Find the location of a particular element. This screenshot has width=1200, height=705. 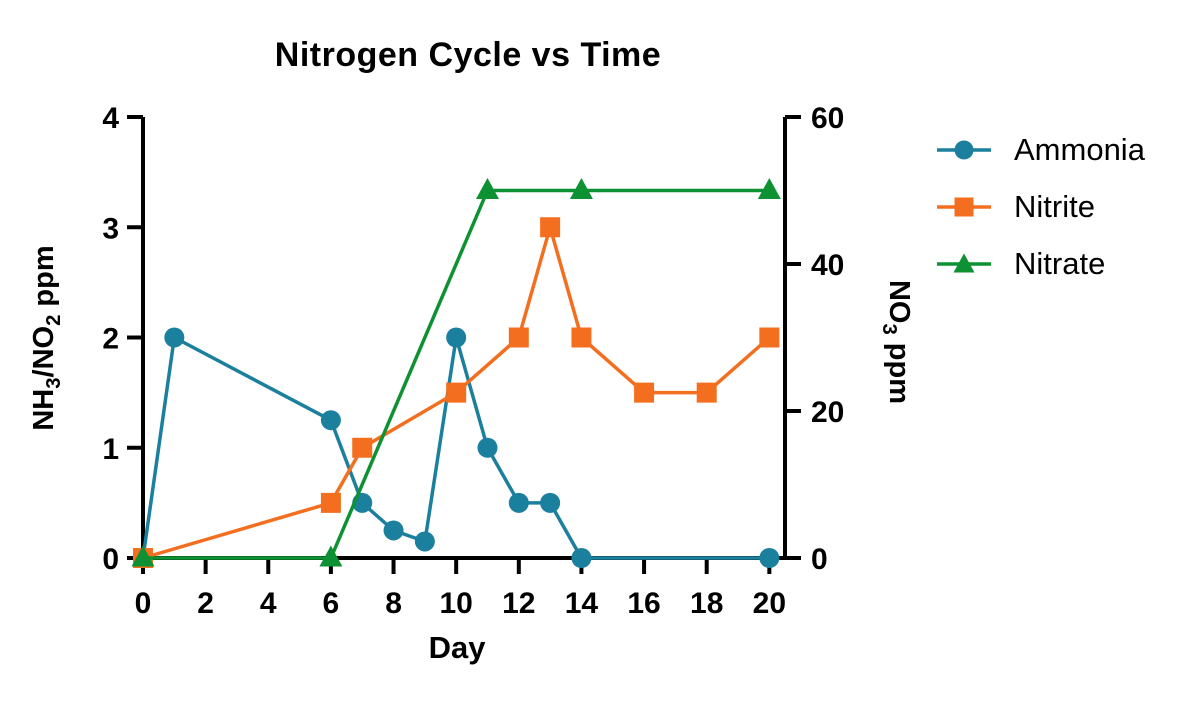

legend-label: Ammonia is located at coordinates (1079, 149).